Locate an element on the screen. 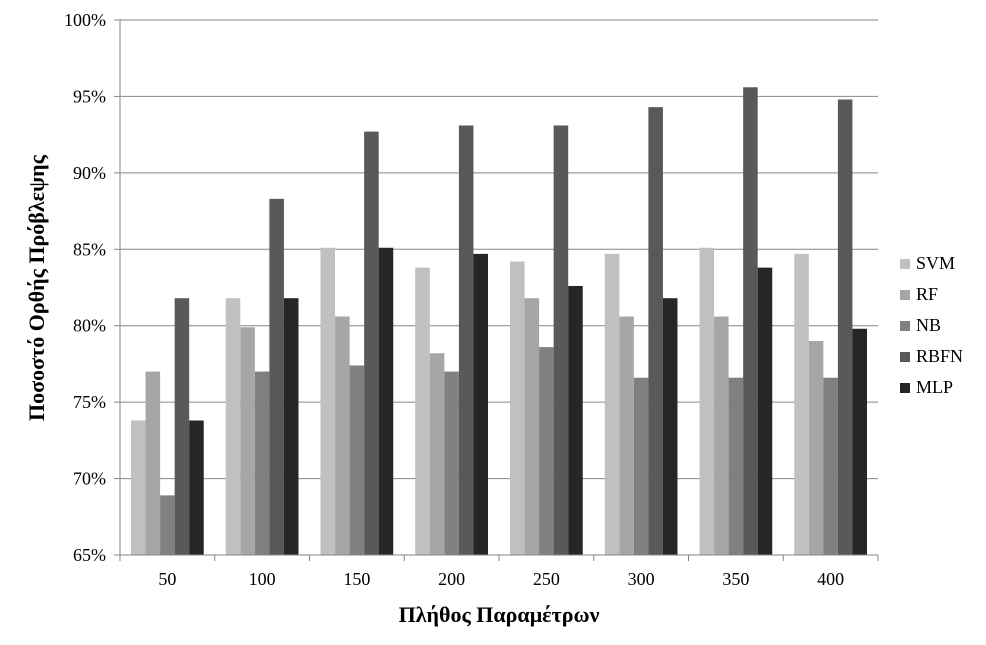 Image resolution: width=986 pixels, height=645 pixels. x-tick-label: 400 is located at coordinates (830, 579).